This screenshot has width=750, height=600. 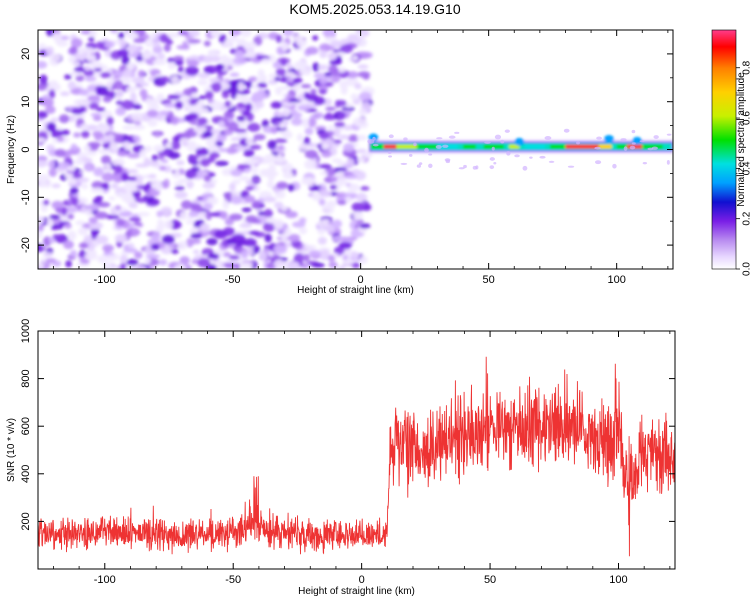 What do you see at coordinates (26, 102) in the screenshot?
I see `spectrogram-ytick-label: 10` at bounding box center [26, 102].